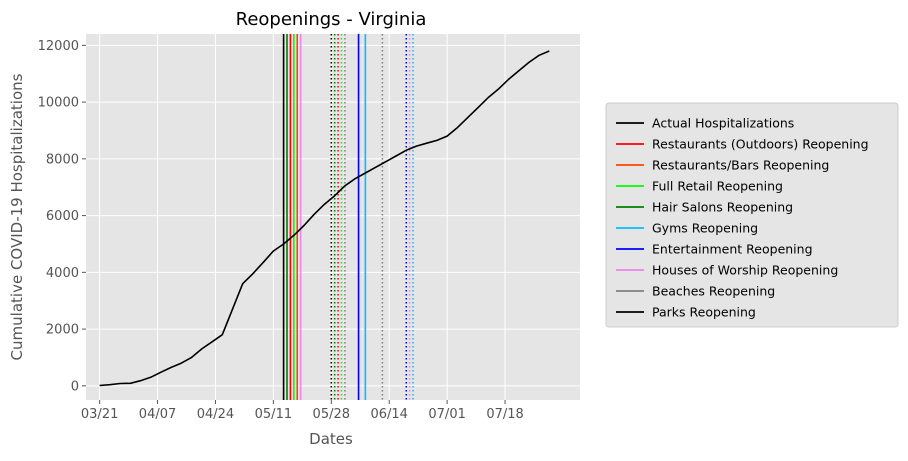 This screenshot has height=461, width=908. Describe the element at coordinates (58, 103) in the screenshot. I see `y-tick-label: 10000` at that location.